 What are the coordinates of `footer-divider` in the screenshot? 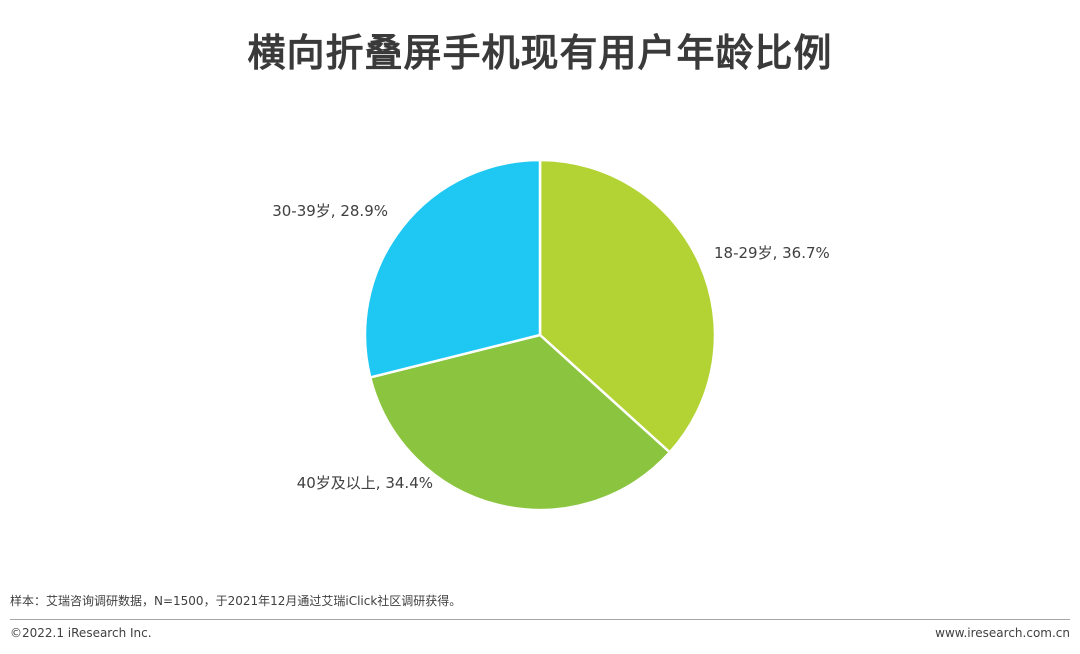 It's located at (540, 619).